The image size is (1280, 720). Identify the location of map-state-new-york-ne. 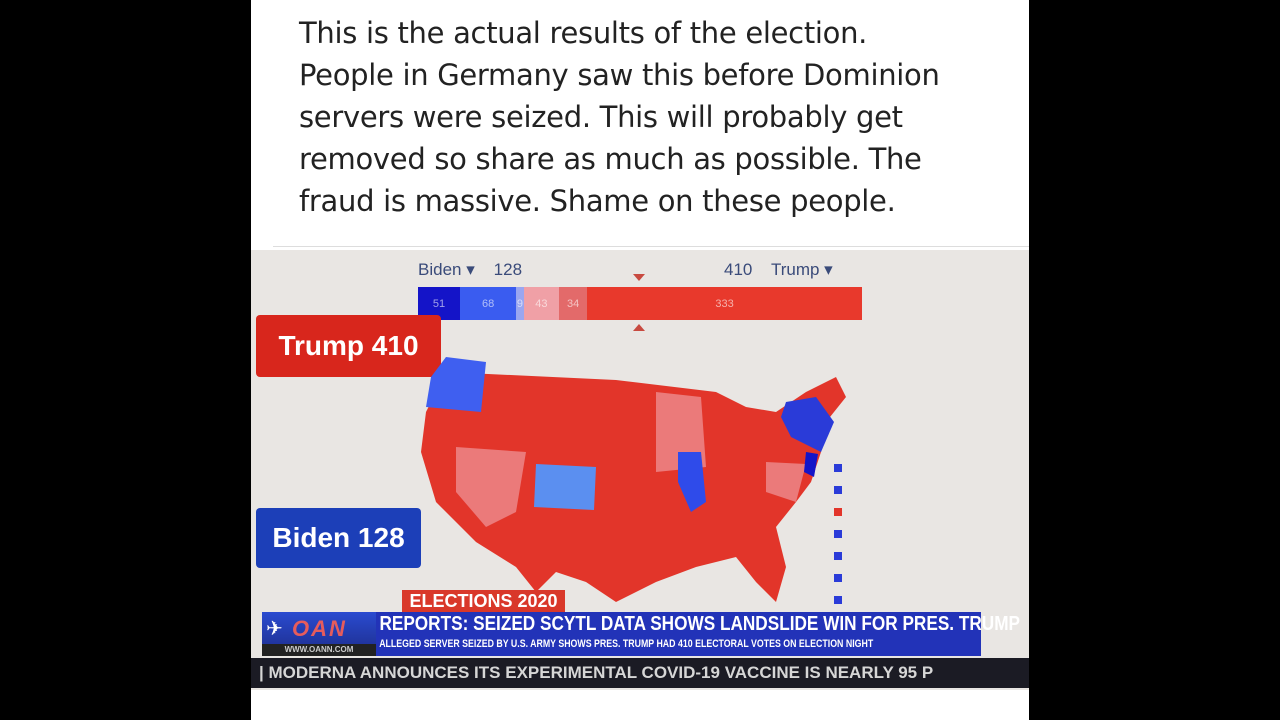
(807, 424).